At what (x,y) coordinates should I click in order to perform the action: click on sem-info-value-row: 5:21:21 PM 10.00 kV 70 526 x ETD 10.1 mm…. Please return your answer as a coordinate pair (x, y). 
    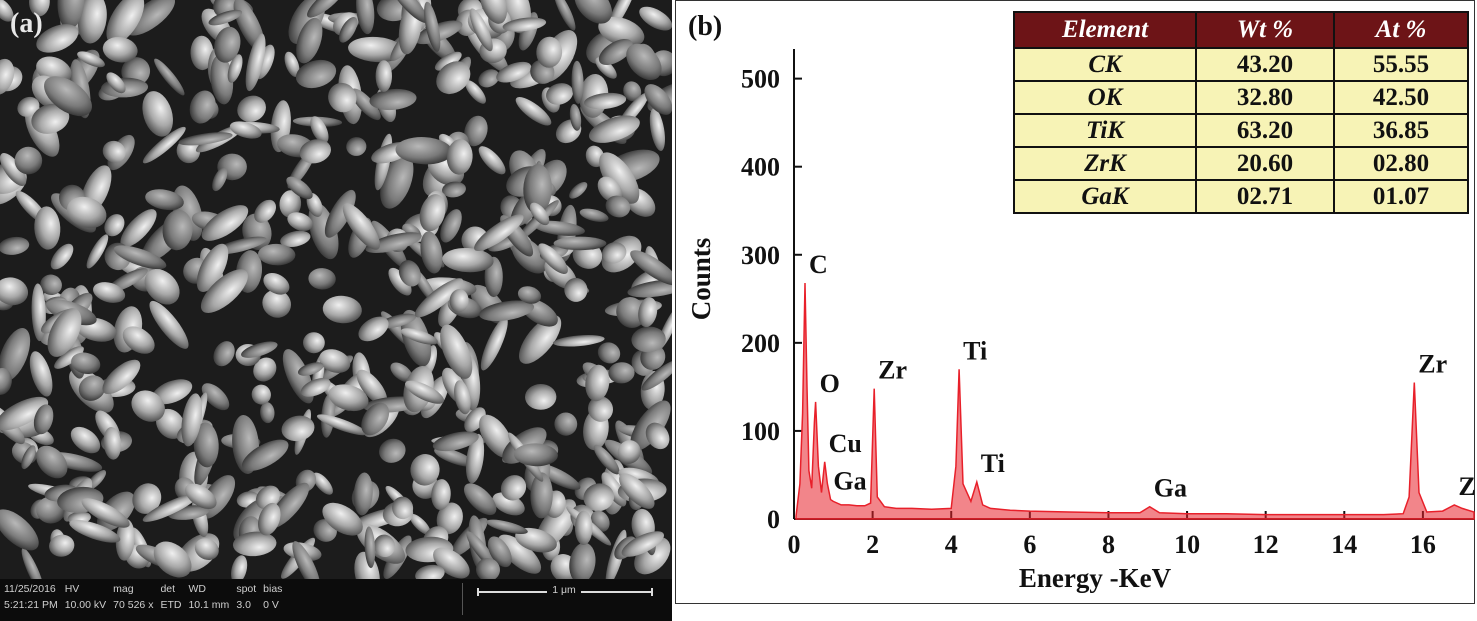
    Looking at the image, I should click on (146, 606).